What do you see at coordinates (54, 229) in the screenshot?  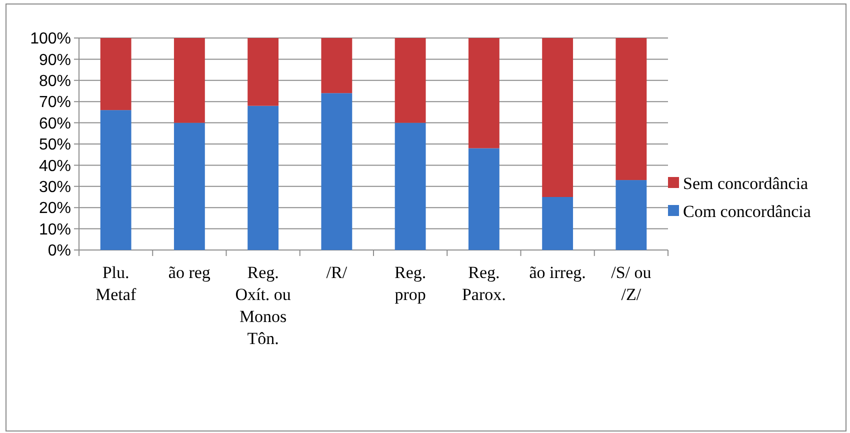 I see `y-tick-label: 10%` at bounding box center [54, 229].